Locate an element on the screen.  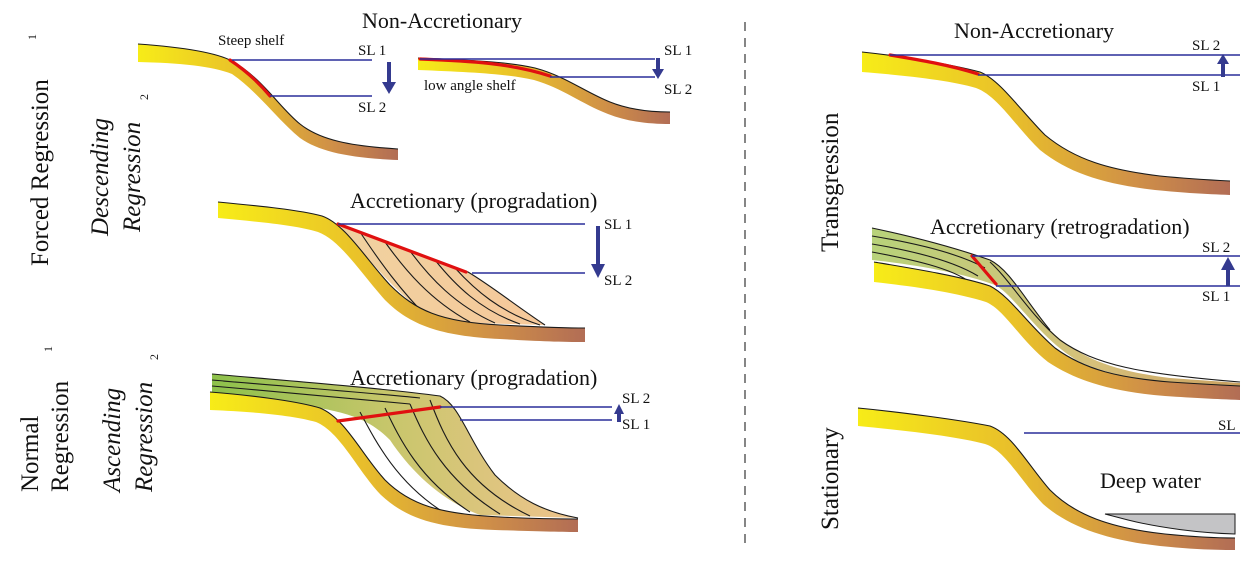
descending-regression-label: Descending Regression 2 is located at coordinates (119, 165).